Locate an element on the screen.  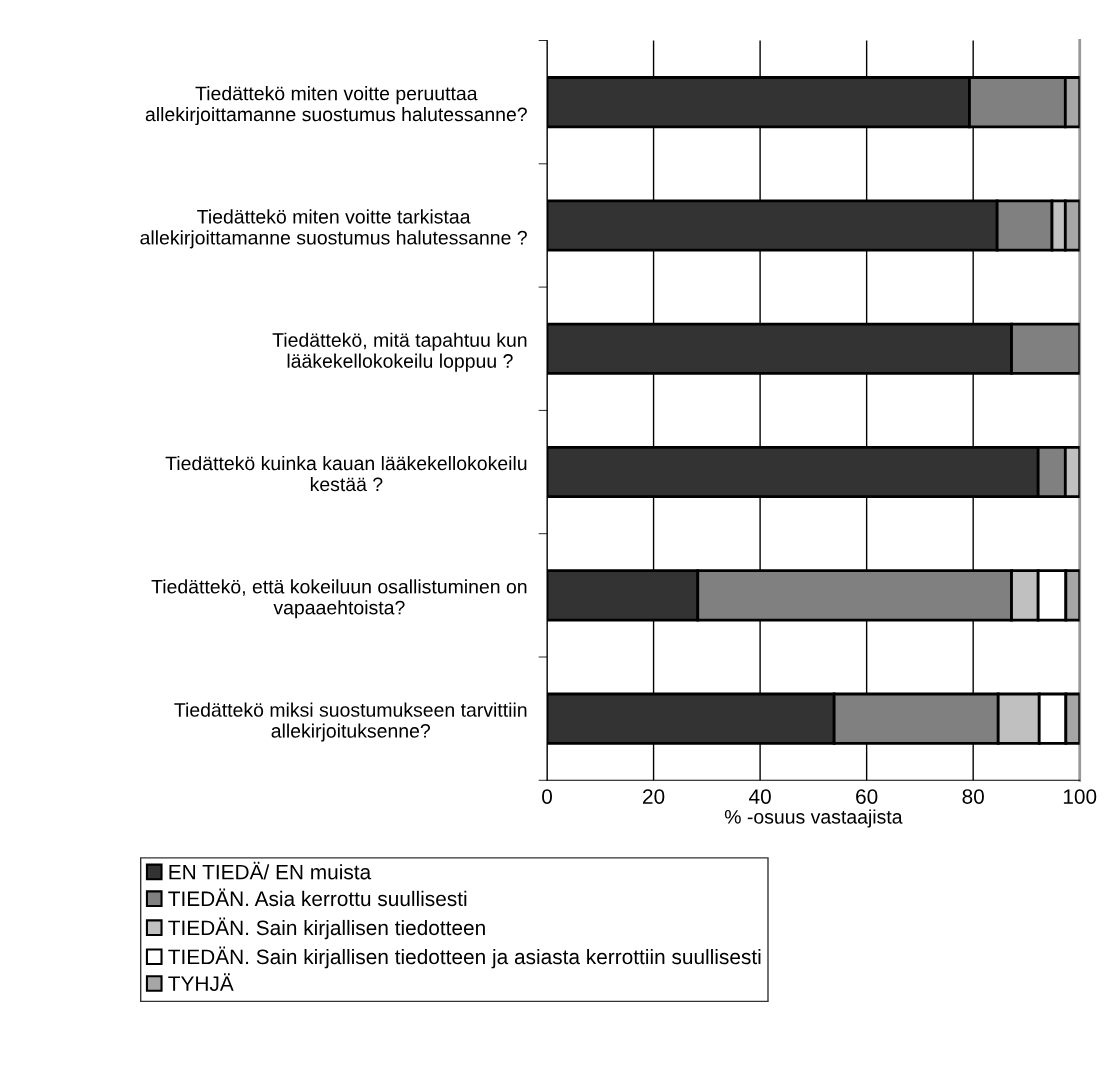
legend-label: TIEDÄN. Sain kirjallisen tiedotteen is located at coordinates (326, 928).